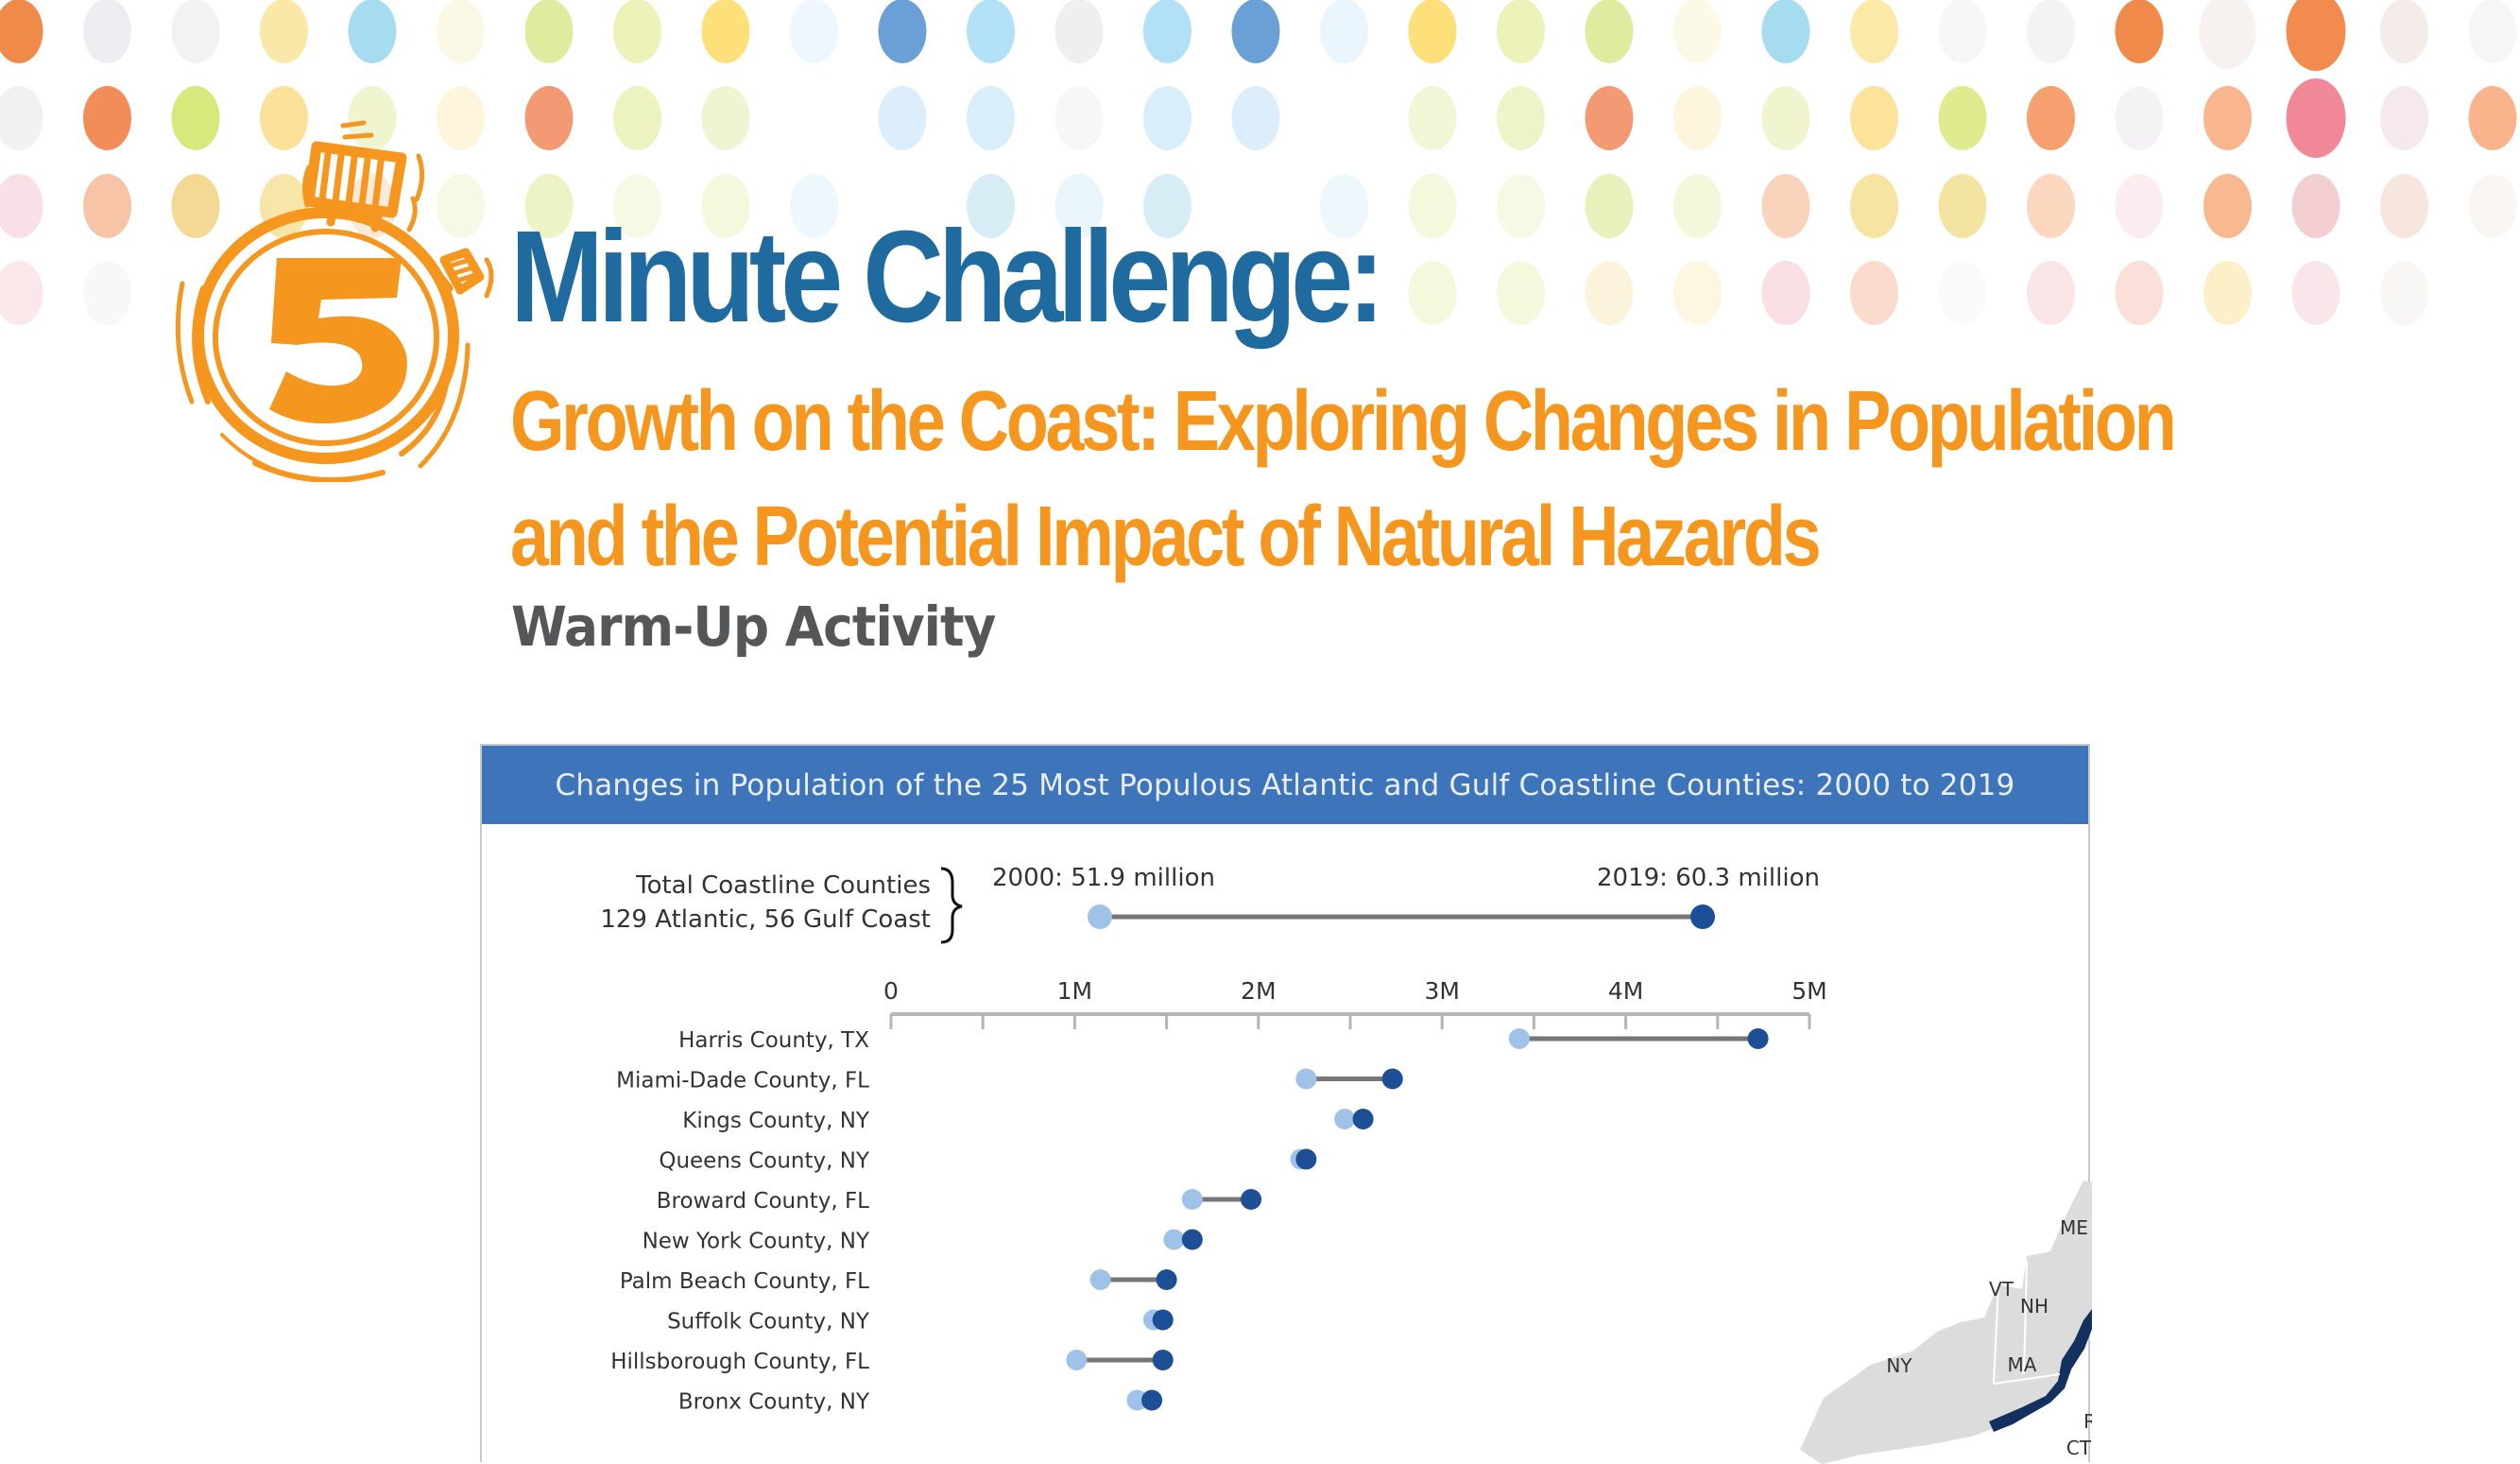 This screenshot has height=1464, width=2520. What do you see at coordinates (773, 1040) in the screenshot?
I see `county-label: Harris County, TX` at bounding box center [773, 1040].